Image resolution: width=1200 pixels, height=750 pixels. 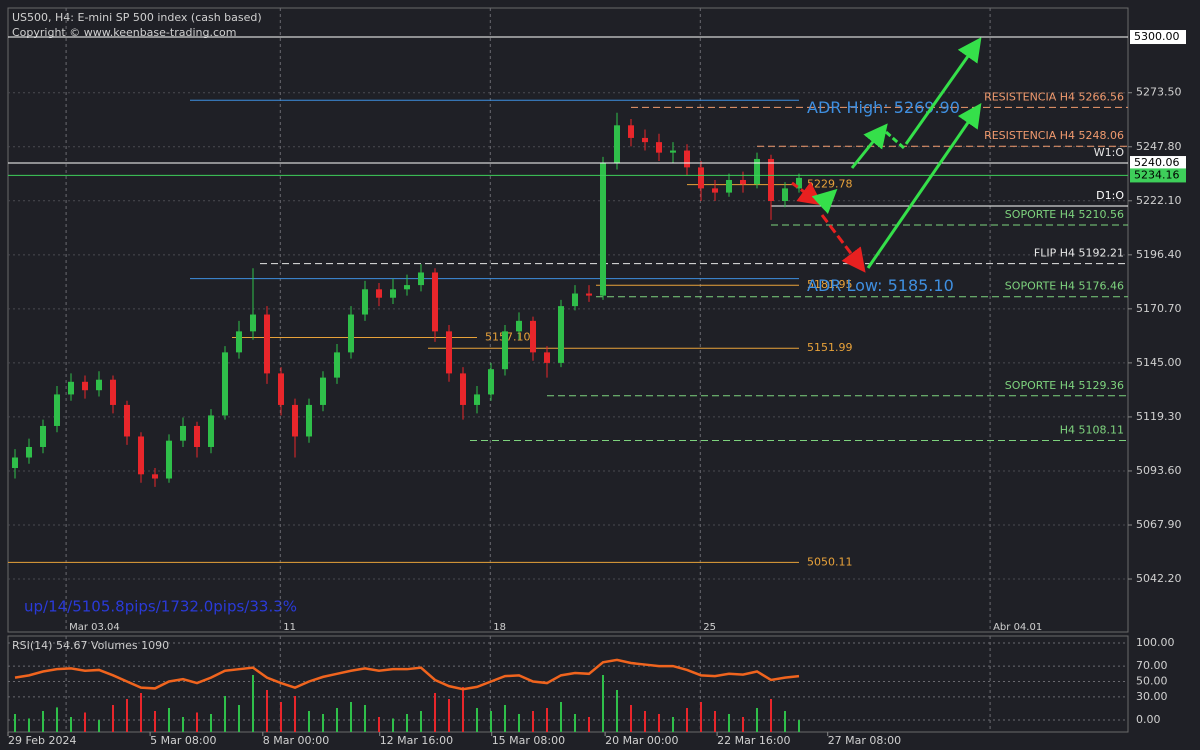 I want to click on y-tick-label: 5093.60, so click(x=1159, y=470).